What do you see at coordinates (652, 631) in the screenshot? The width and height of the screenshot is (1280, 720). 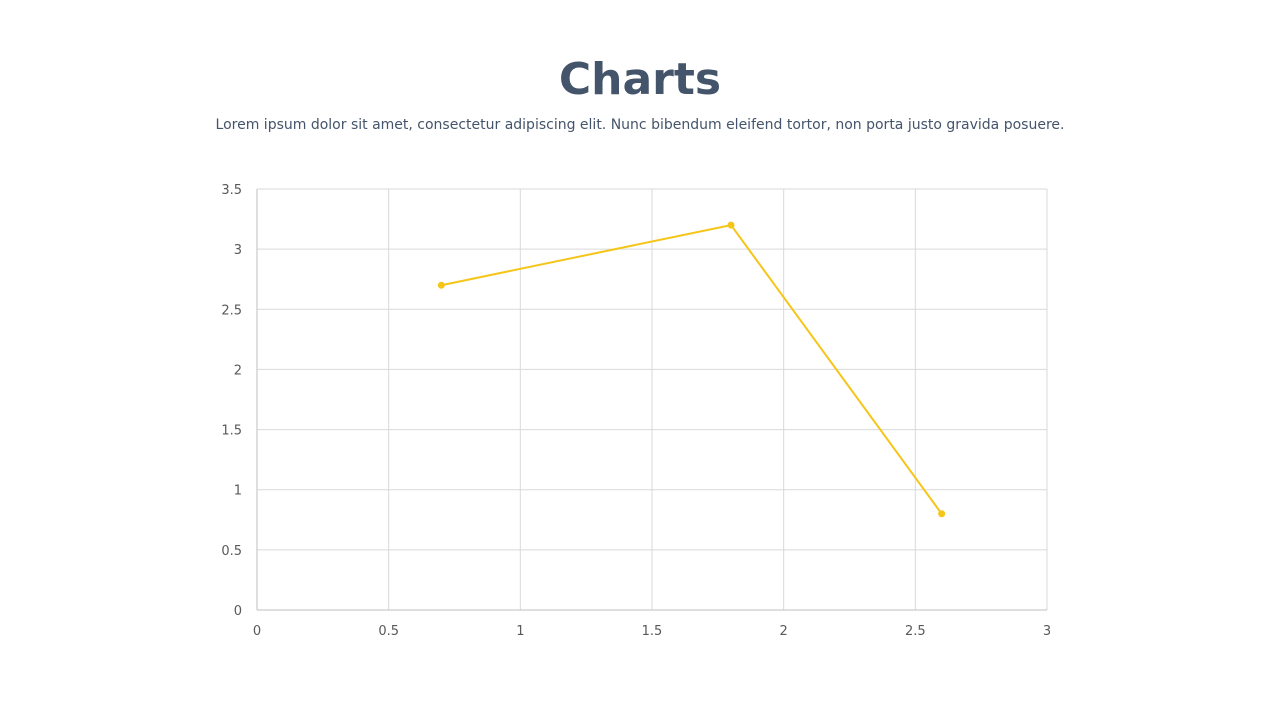 I see `x-tick-label: 1.5` at bounding box center [652, 631].